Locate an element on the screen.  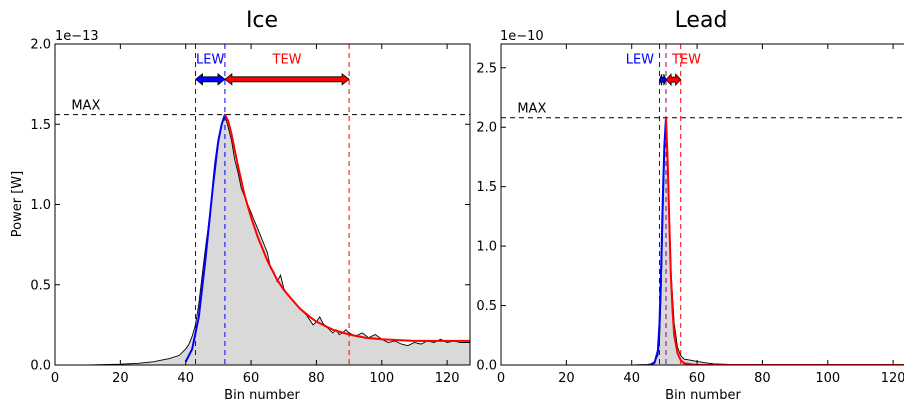
ice-x-tick-label: 100 is located at coordinates (381, 378).